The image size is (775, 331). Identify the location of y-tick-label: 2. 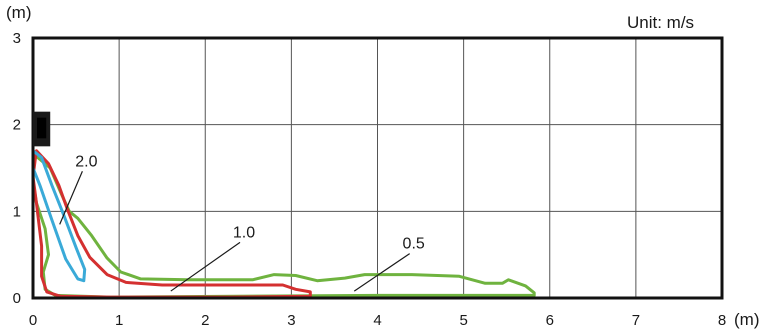
(17, 125).